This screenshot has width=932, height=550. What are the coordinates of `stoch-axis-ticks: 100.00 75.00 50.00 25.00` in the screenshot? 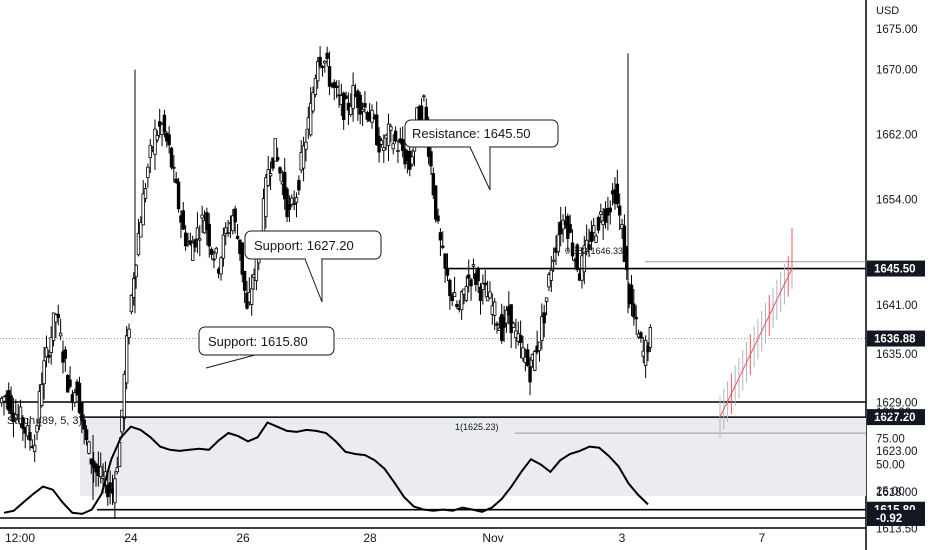 It's located at (893, 452).